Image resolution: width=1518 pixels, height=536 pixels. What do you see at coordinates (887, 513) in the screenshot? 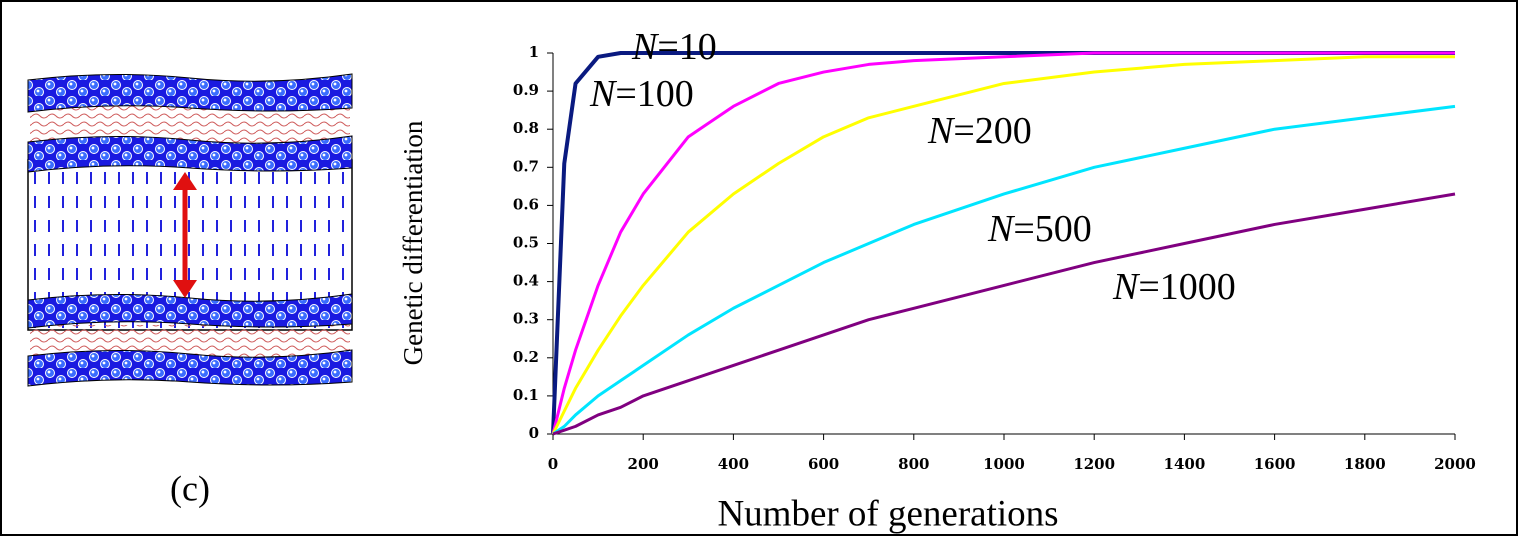
I see `x-axis-title: Number of generations` at bounding box center [887, 513].